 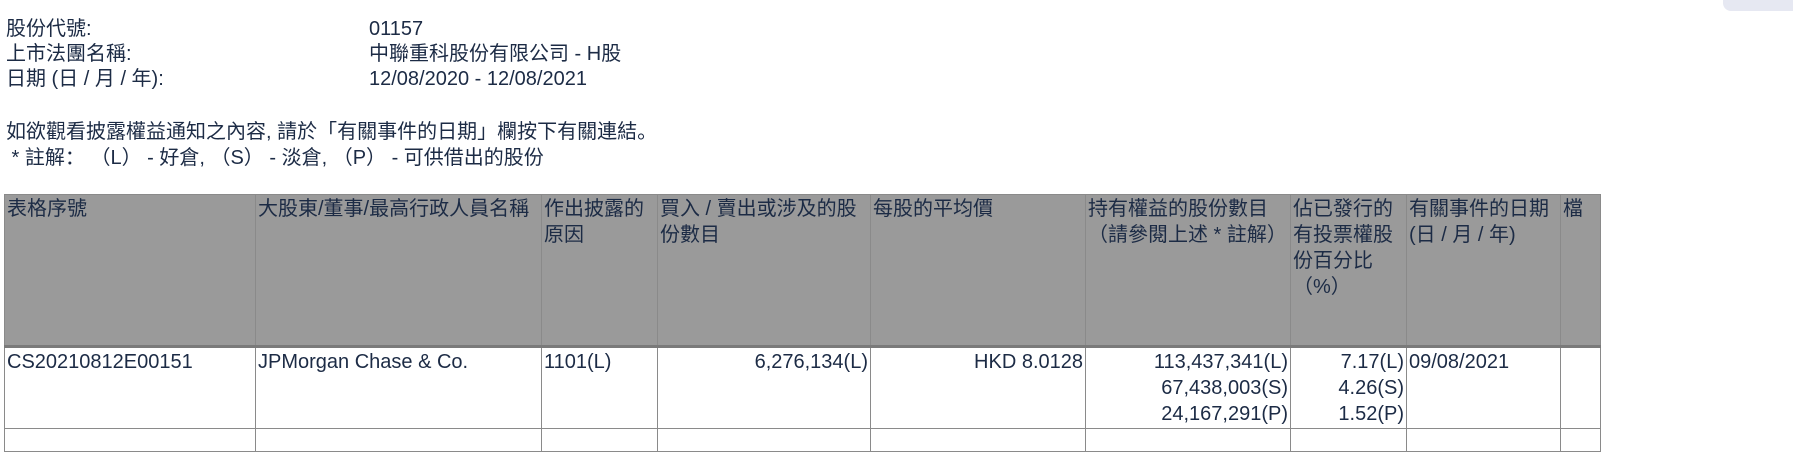 What do you see at coordinates (1371, 388) in the screenshot?
I see `percent-short: 4.26(S)` at bounding box center [1371, 388].